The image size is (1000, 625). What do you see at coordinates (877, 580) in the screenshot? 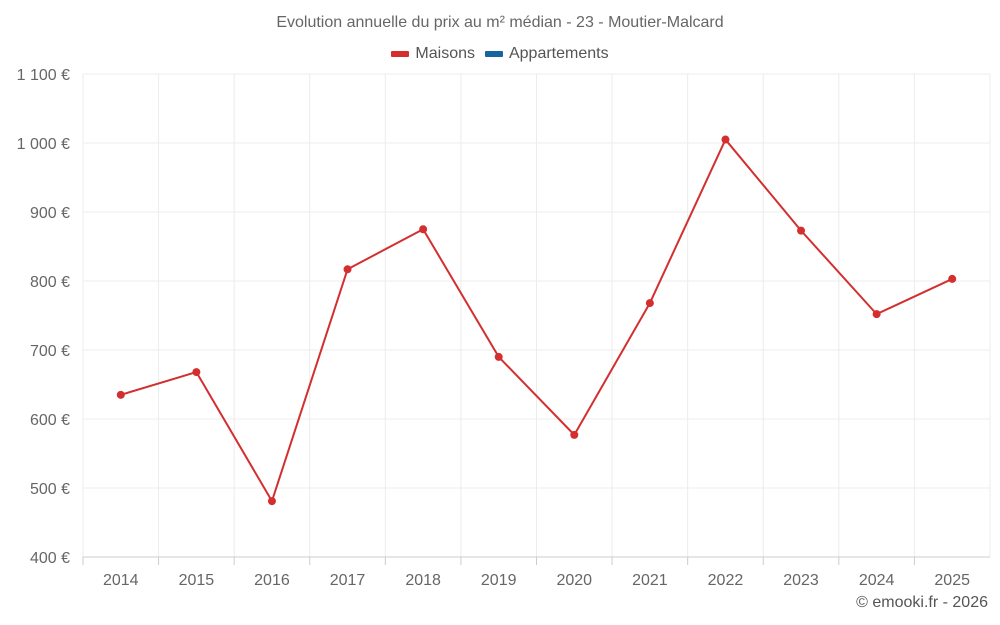
I see `x-tick-label: 2024` at bounding box center [877, 580].